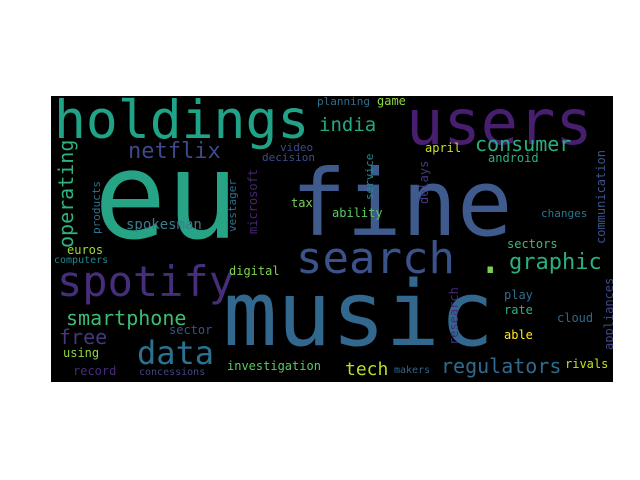  What do you see at coordinates (518, 335) in the screenshot?
I see `word-able: able` at bounding box center [518, 335].